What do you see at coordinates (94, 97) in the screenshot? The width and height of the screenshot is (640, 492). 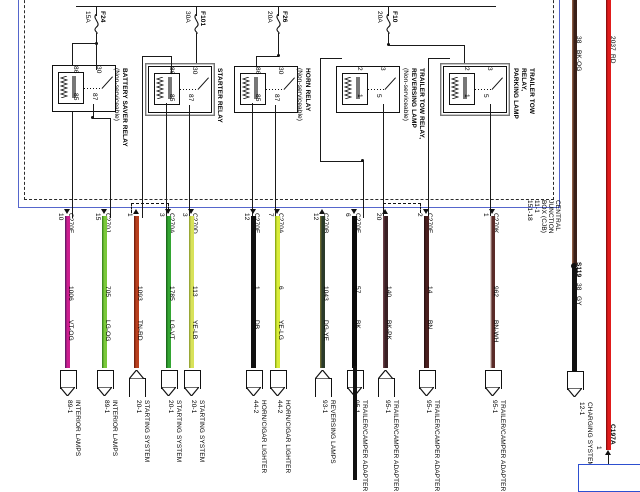 I see `relay-battery-saver-term-87: 87` at bounding box center [94, 97].